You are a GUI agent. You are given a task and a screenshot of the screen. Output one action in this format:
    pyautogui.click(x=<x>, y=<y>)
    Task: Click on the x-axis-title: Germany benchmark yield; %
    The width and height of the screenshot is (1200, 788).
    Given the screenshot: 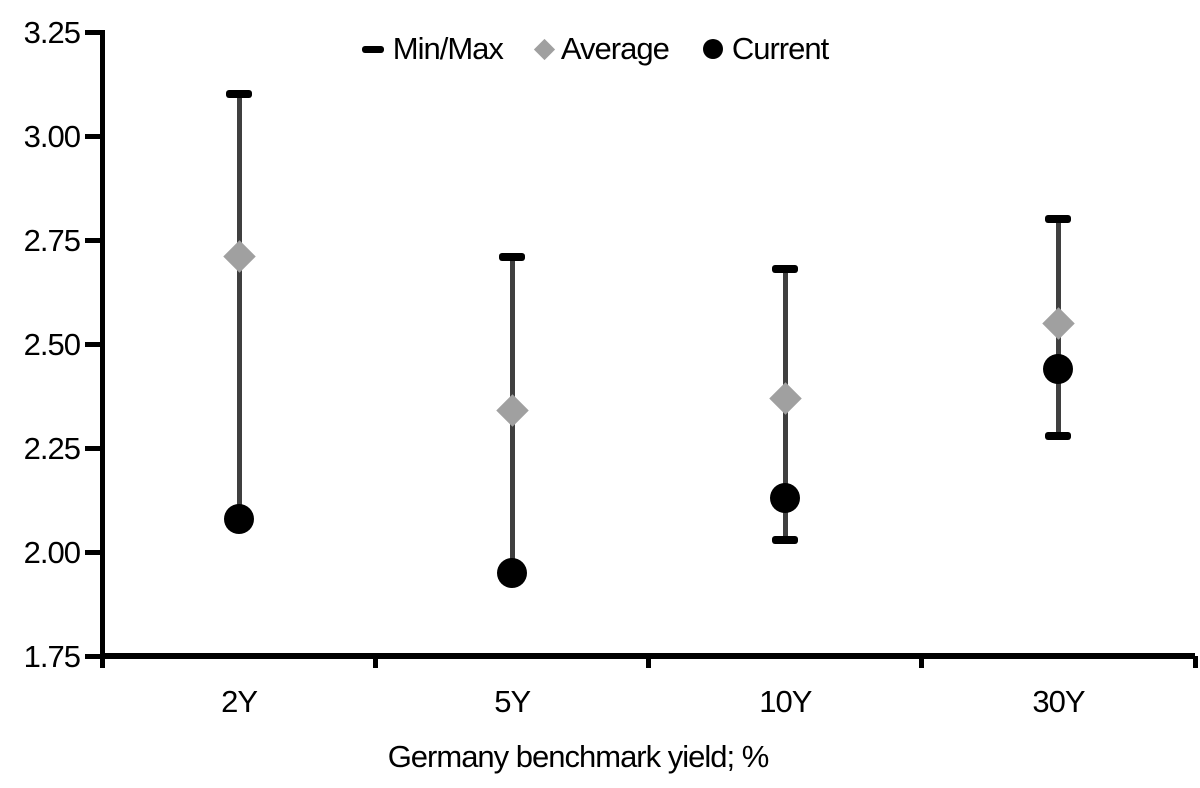 What is the action you would take?
    pyautogui.click(x=578, y=756)
    